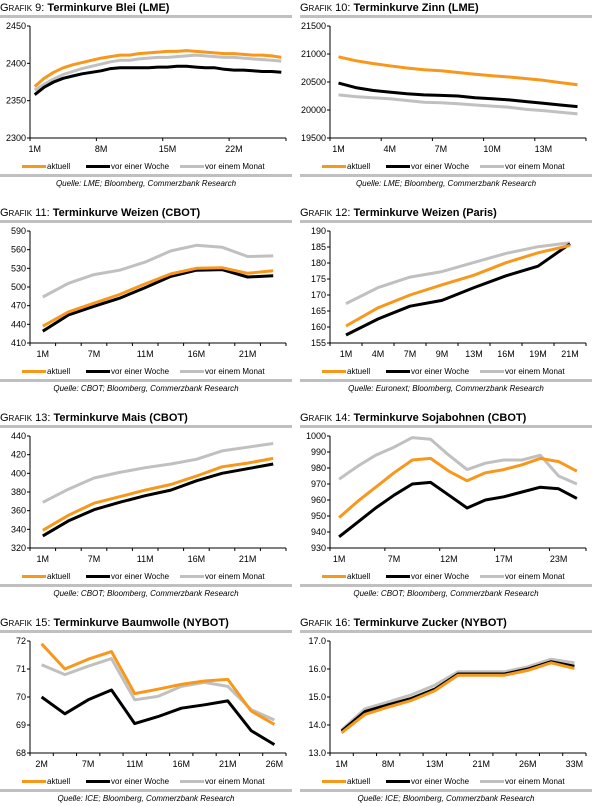  I want to click on chart-title-prefix: Grafik 12:, so click(325, 213).